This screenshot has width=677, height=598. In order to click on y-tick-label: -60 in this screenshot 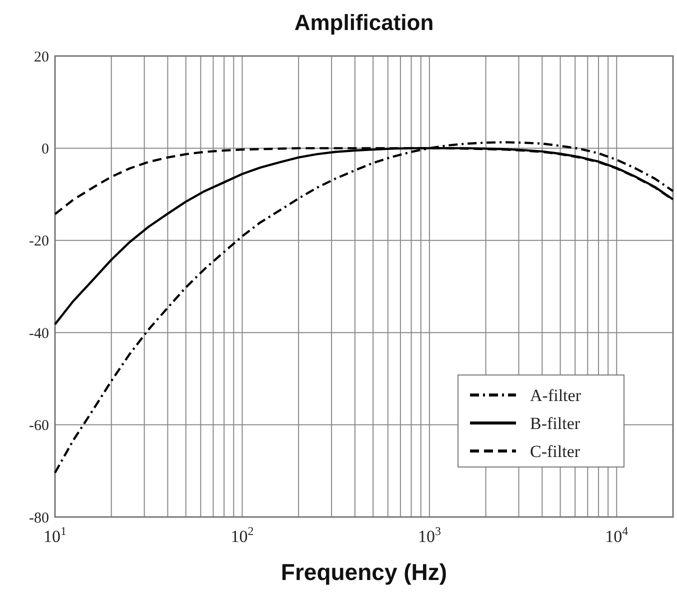, I will do `click(39, 426)`.